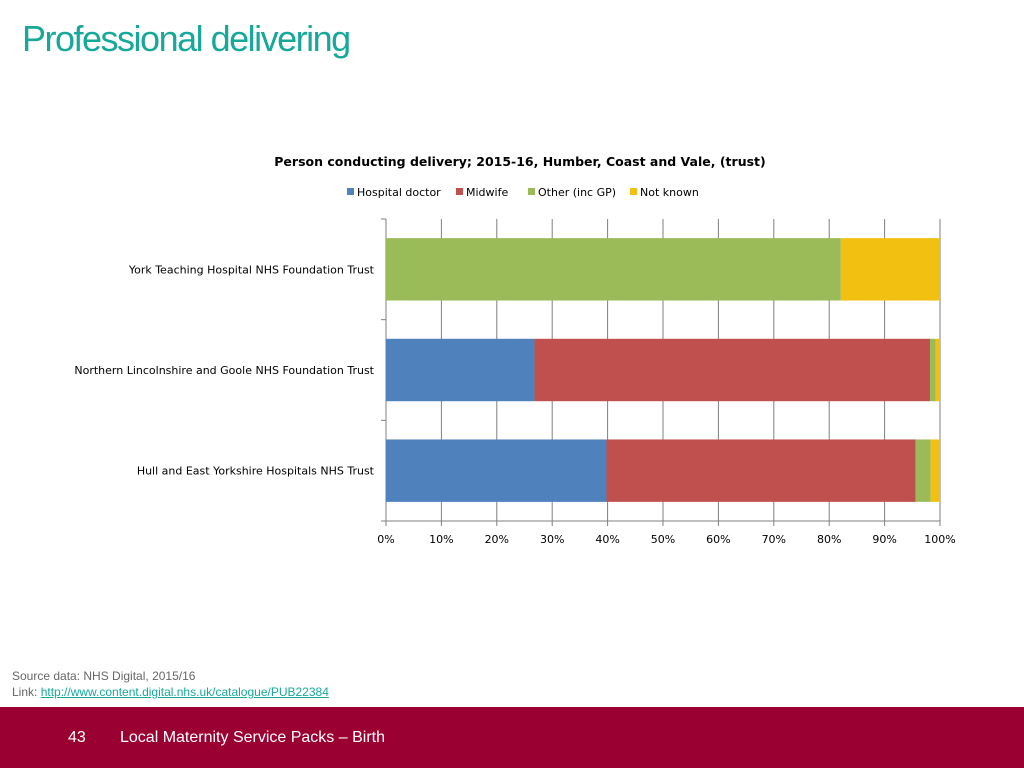 The image size is (1024, 768). I want to click on x-tick-label: 10%, so click(441, 539).